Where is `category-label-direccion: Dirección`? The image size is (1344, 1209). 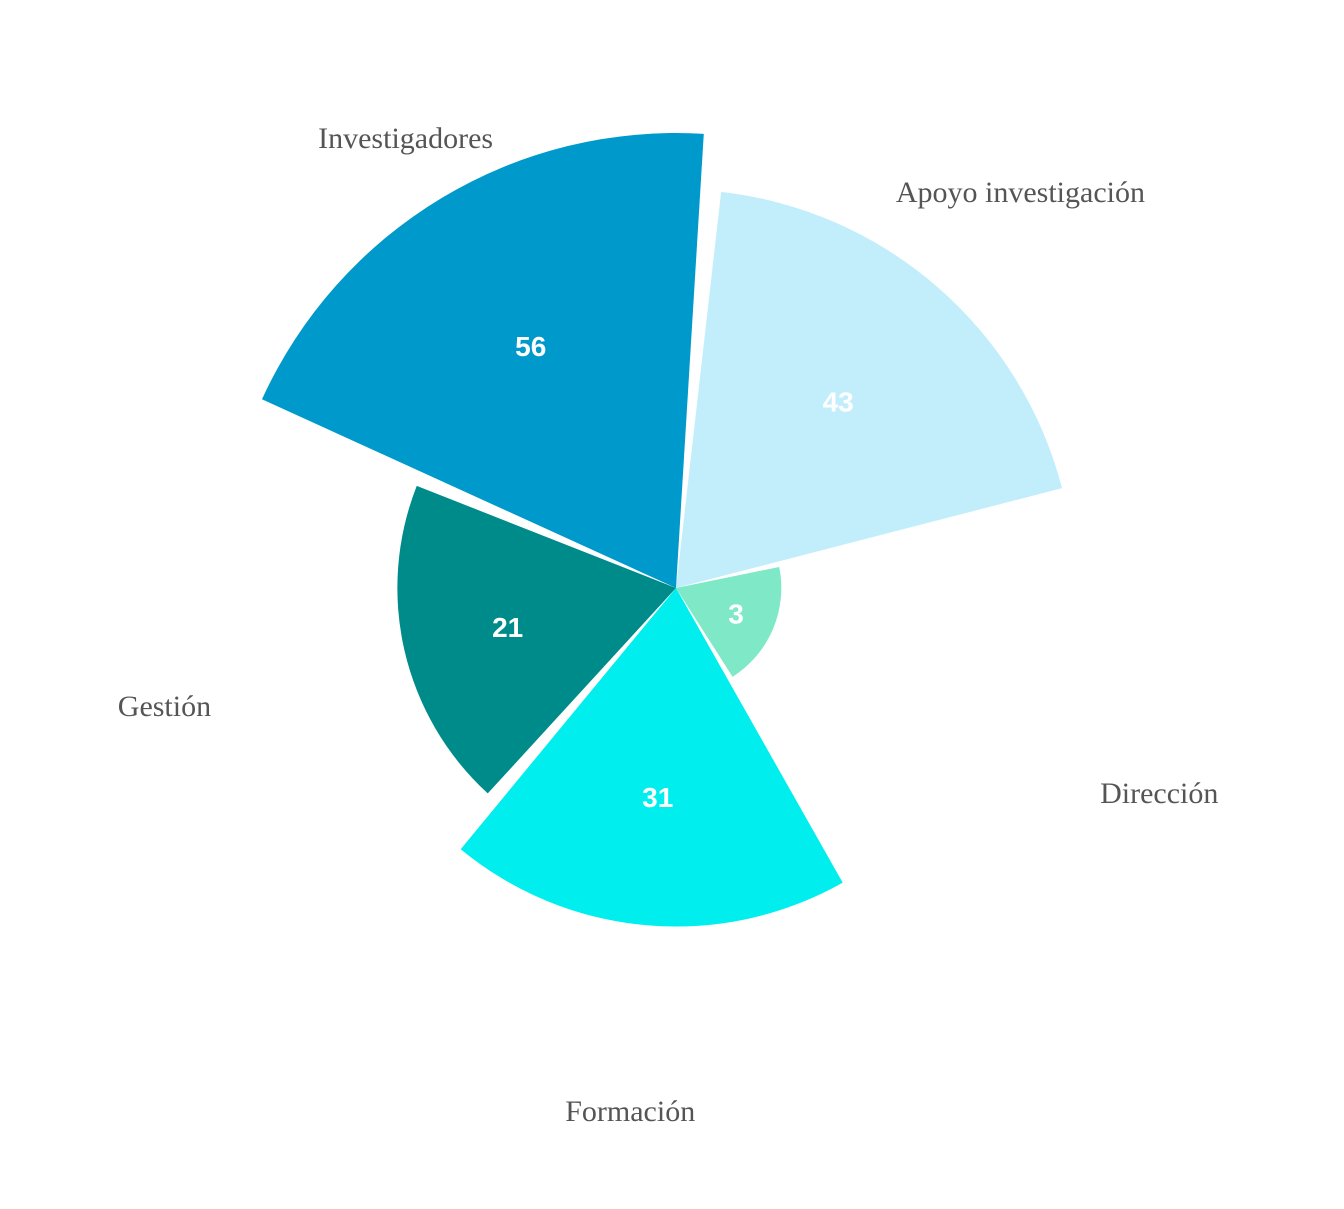
category-label-direccion: Dirección is located at coordinates (1159, 793).